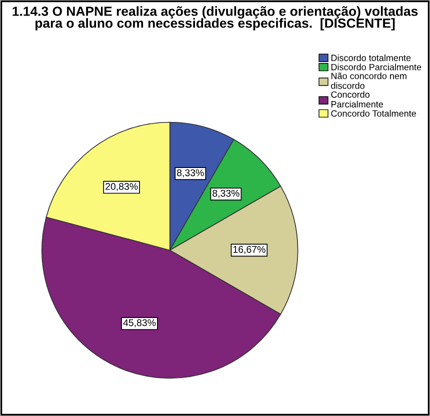  I want to click on legend-label: Discordo Parcialmente, so click(376, 67).